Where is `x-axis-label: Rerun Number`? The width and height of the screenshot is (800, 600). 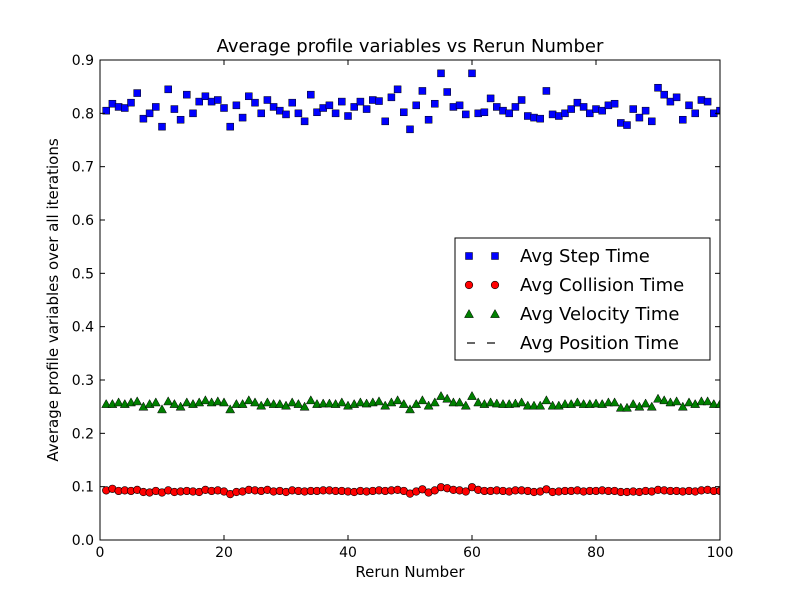 x-axis-label: Rerun Number is located at coordinates (410, 572).